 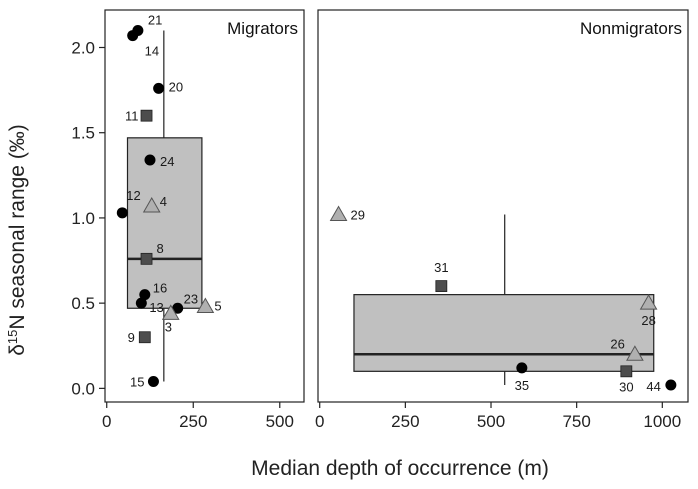 What do you see at coordinates (626, 386) in the screenshot?
I see `point-label-30: 30` at bounding box center [626, 386].